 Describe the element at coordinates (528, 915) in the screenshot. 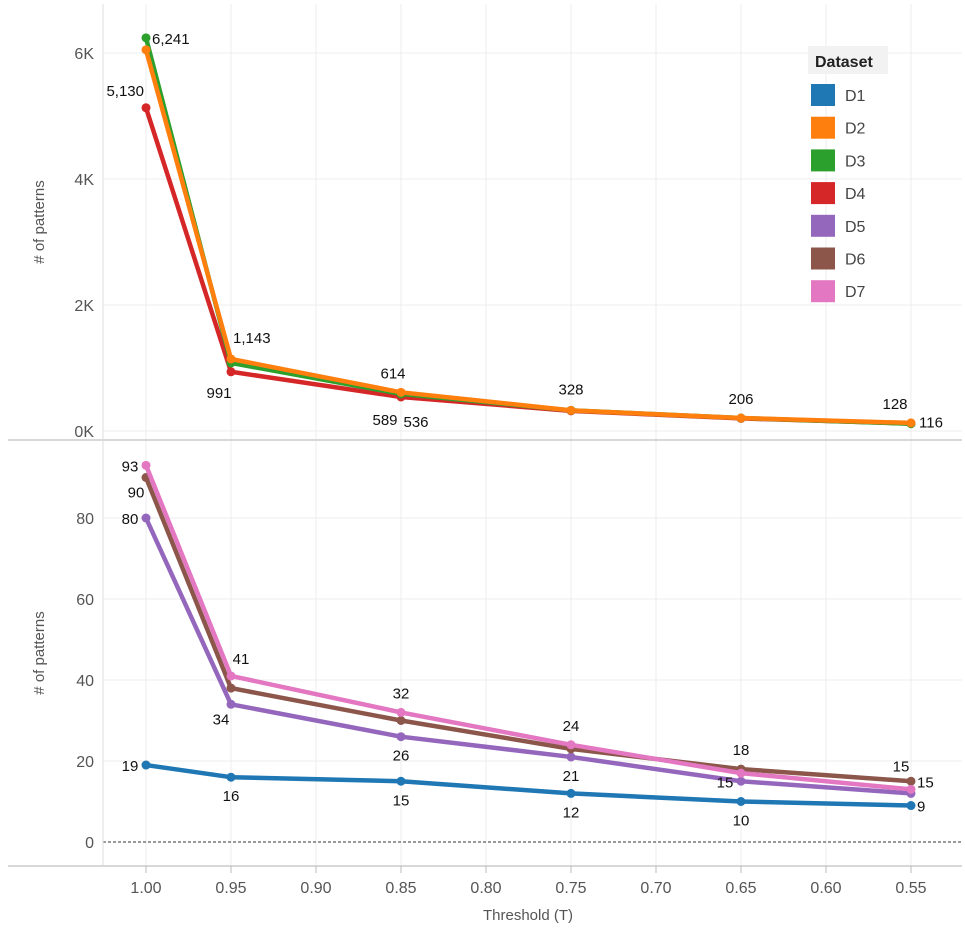

I see `x-axis-title: Threshold (T)` at that location.